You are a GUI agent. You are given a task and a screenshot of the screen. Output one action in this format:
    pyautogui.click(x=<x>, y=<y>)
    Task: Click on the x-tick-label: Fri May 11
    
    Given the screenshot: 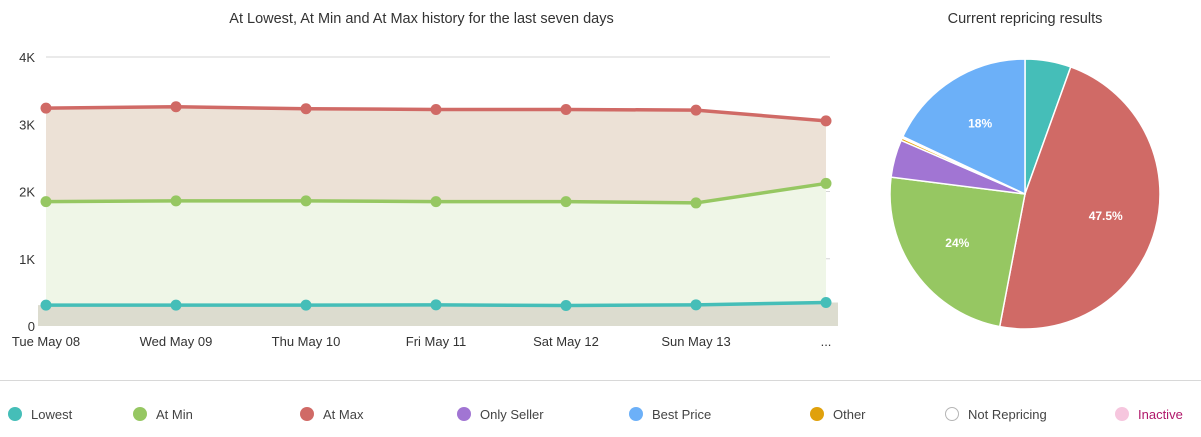 What is the action you would take?
    pyautogui.click(x=436, y=341)
    